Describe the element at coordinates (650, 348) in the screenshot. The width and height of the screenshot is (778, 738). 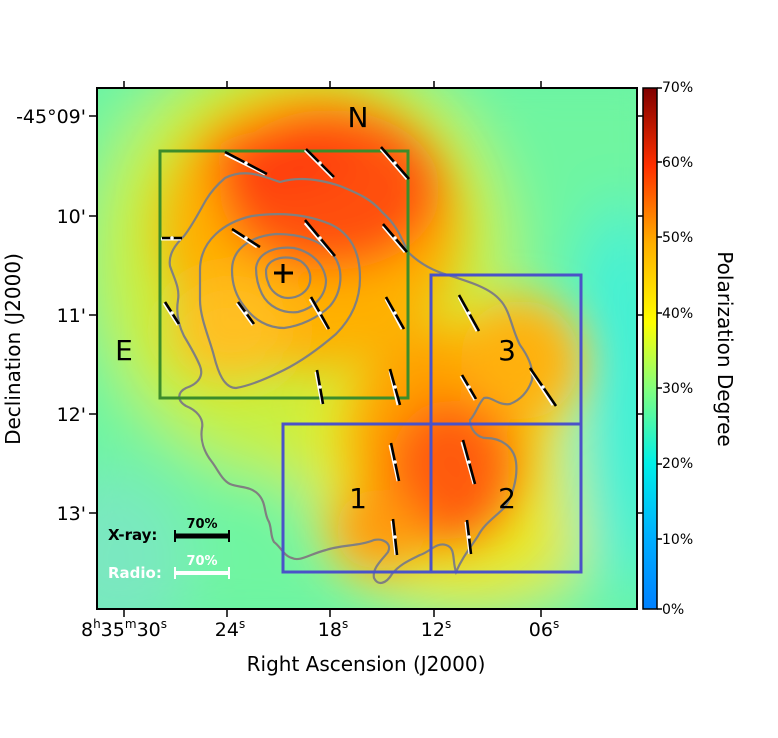
I see `colorbar-gradient` at that location.